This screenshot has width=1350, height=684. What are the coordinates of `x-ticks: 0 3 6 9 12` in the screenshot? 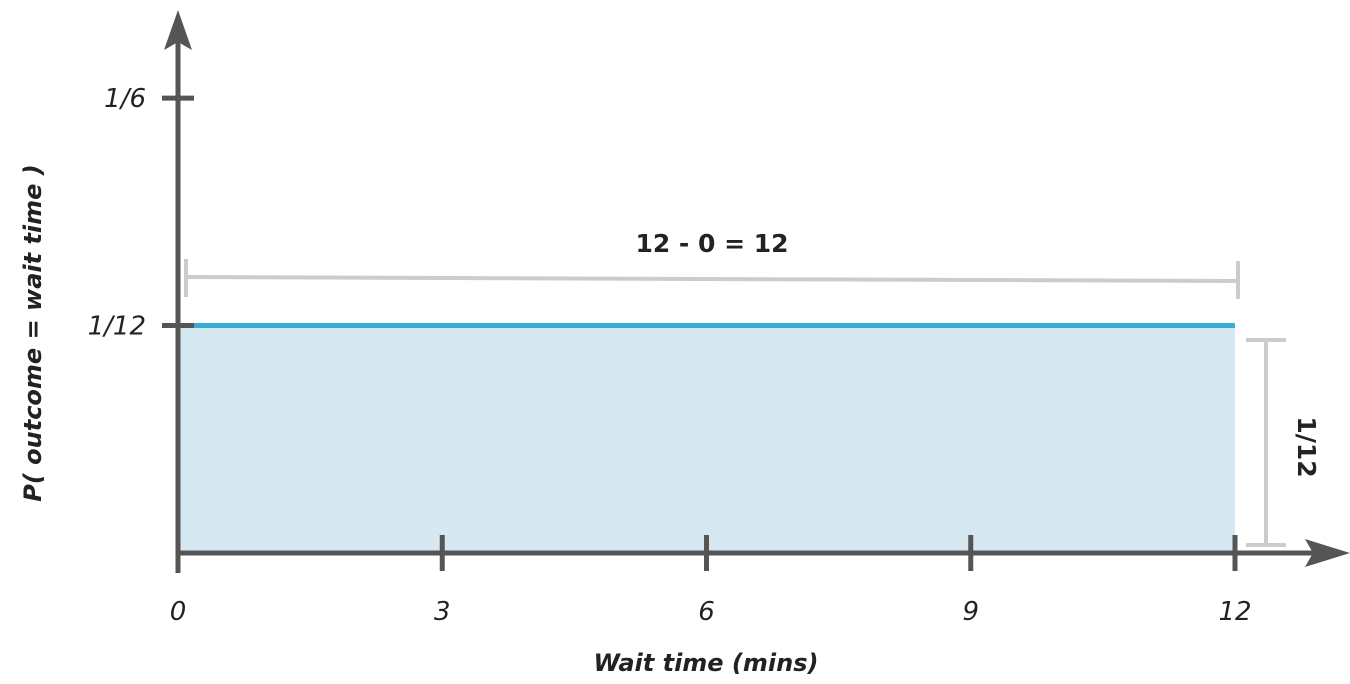 It's located at (711, 581).